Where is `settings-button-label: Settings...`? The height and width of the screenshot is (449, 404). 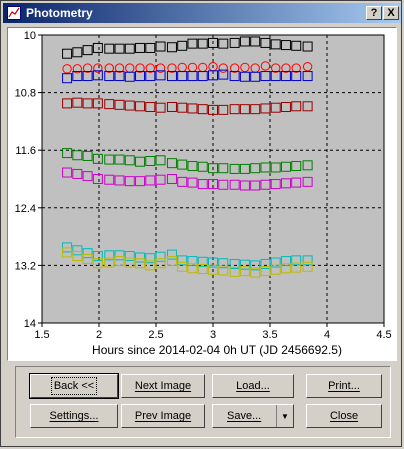
settings-button-label: Settings... is located at coordinates (74, 416).